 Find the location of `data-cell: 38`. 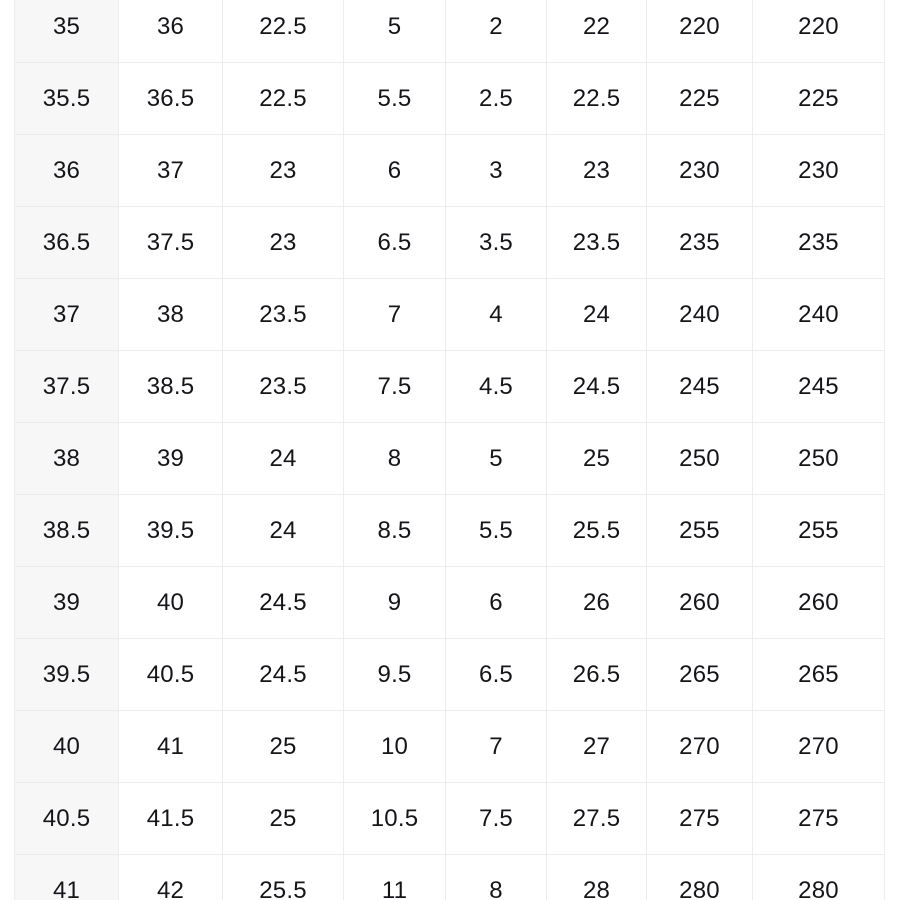

data-cell: 38 is located at coordinates (170, 314).